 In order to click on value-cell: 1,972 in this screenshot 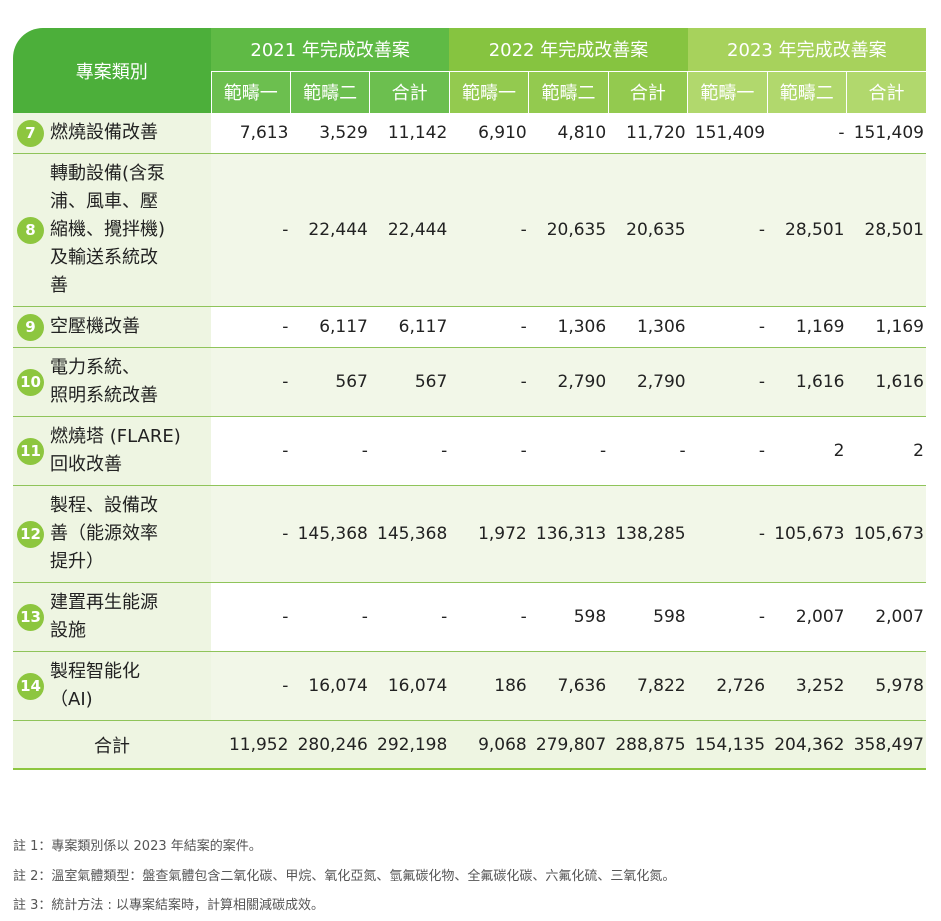, I will do `click(489, 534)`.